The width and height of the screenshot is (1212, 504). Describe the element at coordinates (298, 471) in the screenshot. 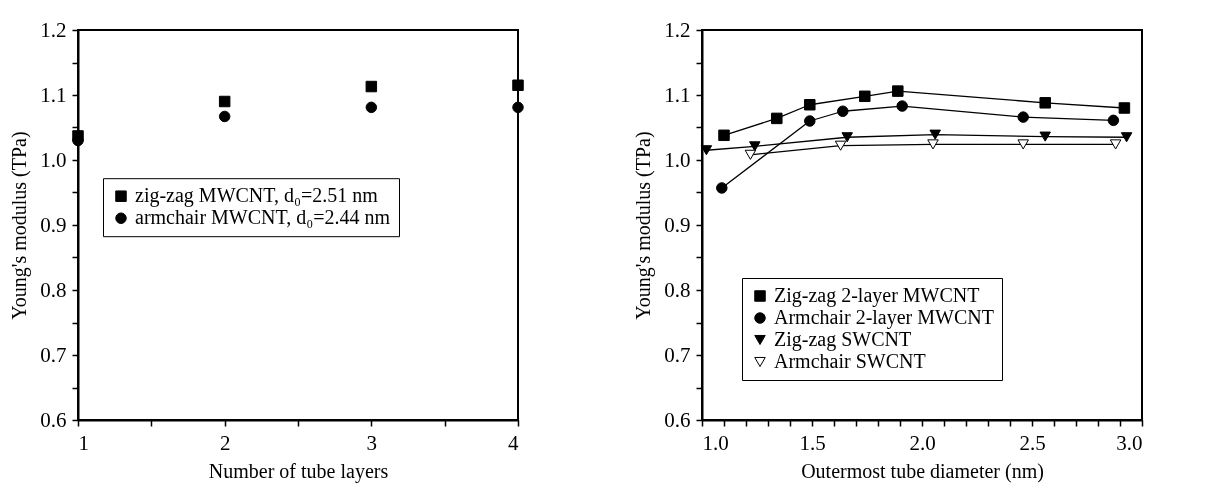

I see `x-axis-title: Number of tube layers` at that location.